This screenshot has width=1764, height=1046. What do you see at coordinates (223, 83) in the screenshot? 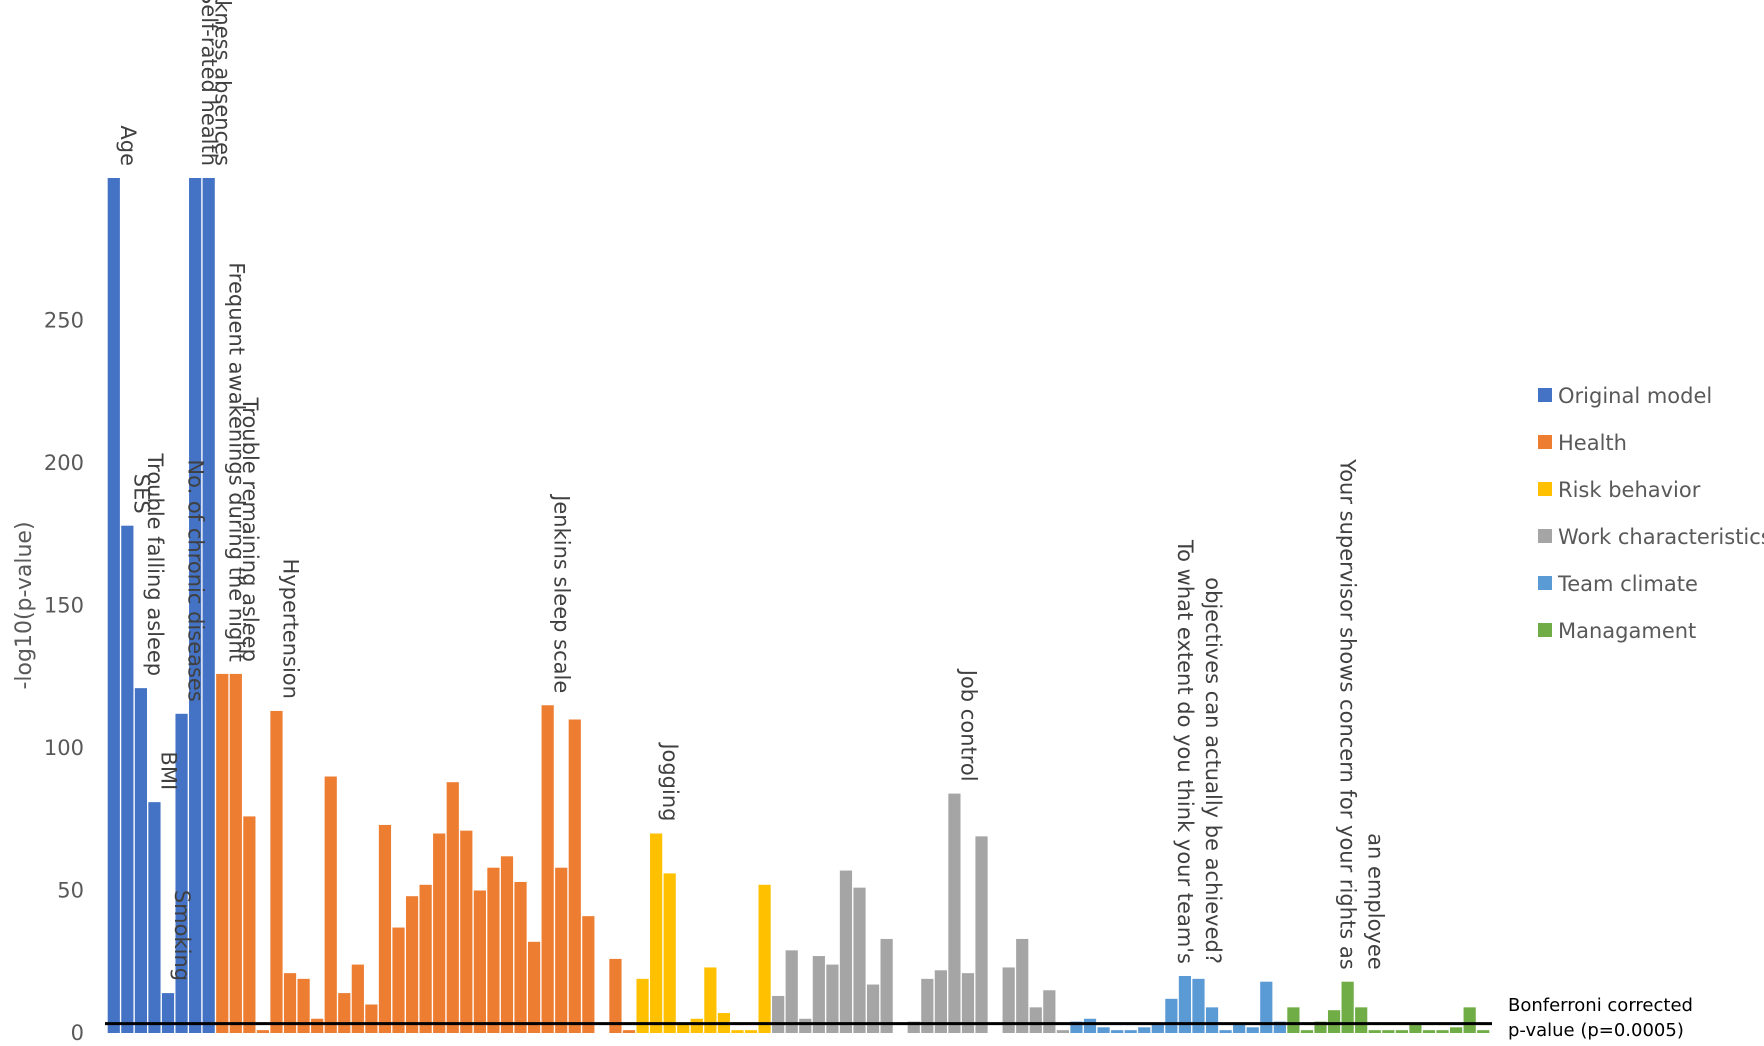
I see `annotation-7: Previous sickness absences` at bounding box center [223, 83].